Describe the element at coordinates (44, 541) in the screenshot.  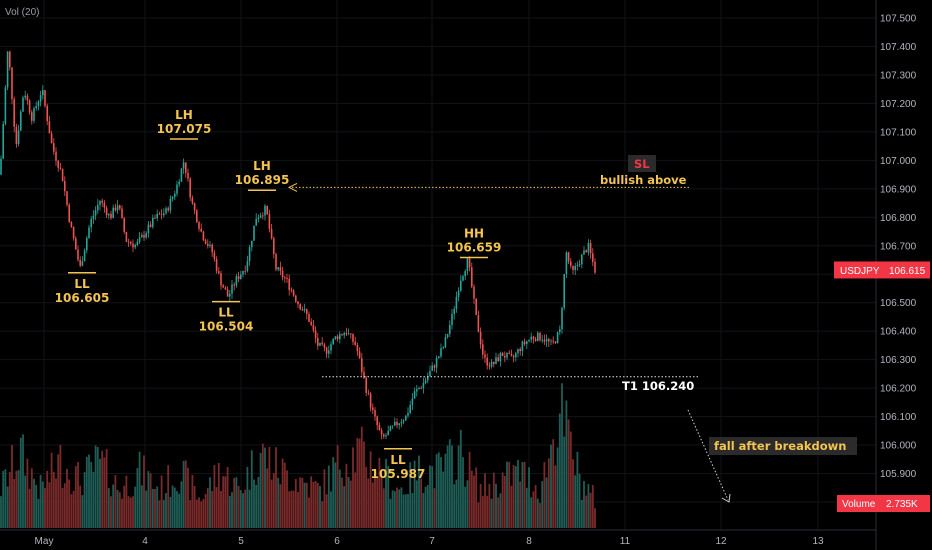
I see `time-tick-label: May` at that location.